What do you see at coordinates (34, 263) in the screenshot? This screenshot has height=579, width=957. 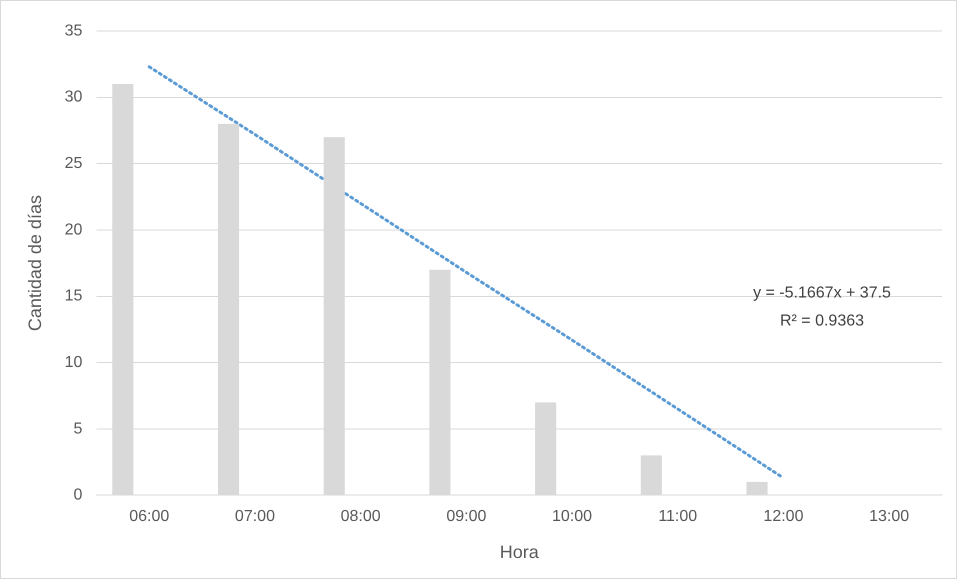 I see `y-axis-title: Cantidad de días` at bounding box center [34, 263].